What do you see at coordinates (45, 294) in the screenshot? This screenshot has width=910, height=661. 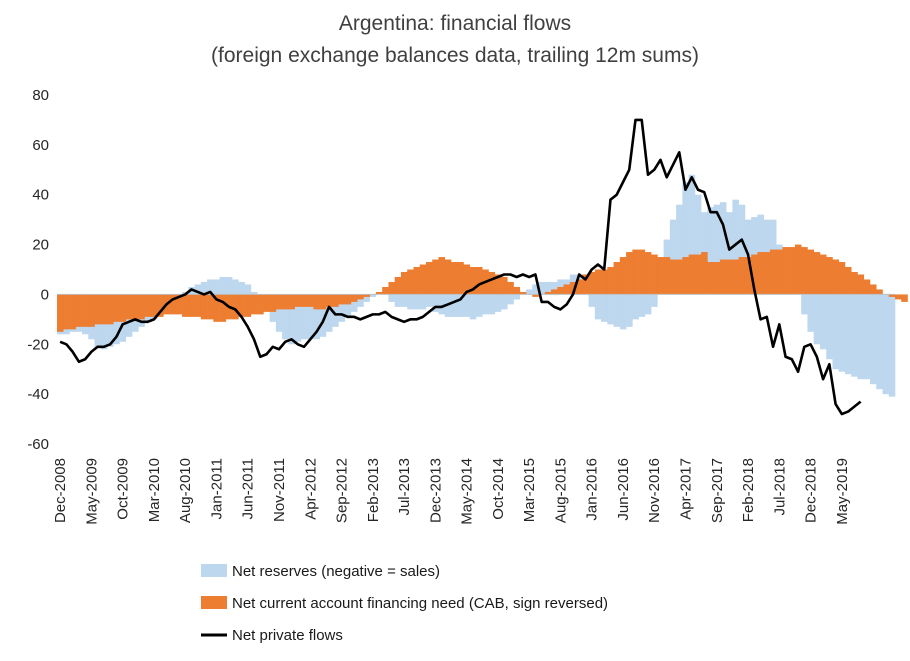 I see `y-tick-label: 0` at bounding box center [45, 294].